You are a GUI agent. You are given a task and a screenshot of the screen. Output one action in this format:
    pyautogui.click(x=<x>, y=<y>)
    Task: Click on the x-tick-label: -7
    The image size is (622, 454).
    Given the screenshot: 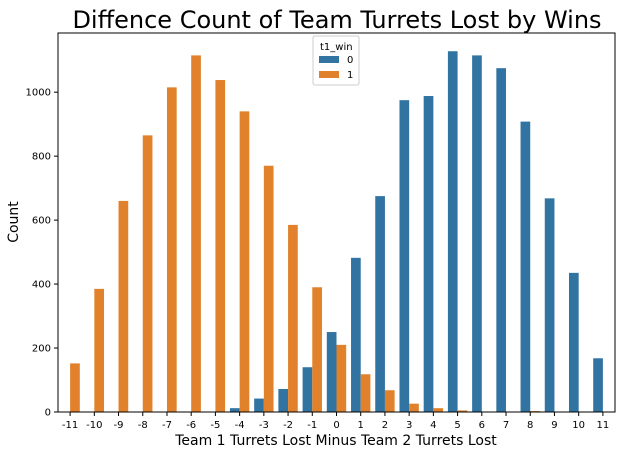 What is the action you would take?
    pyautogui.click(x=167, y=425)
    